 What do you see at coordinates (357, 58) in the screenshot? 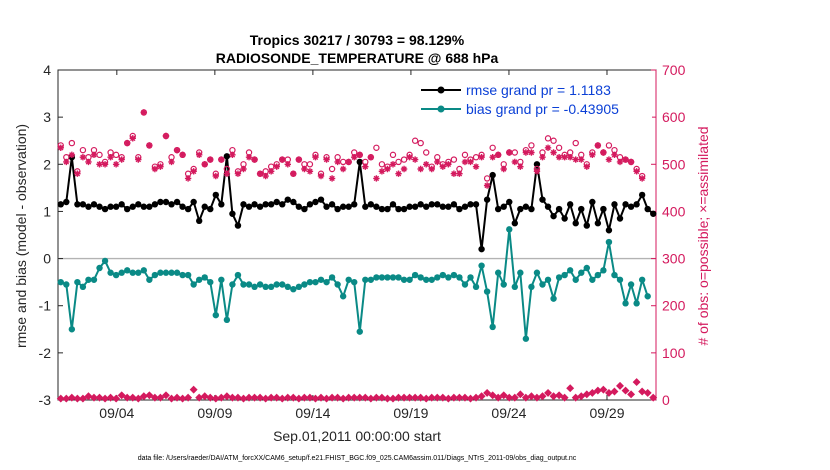
I see `chart-subtitle: RADIOSONDE_TEMPERATURE @ 688 hPa` at bounding box center [357, 58].